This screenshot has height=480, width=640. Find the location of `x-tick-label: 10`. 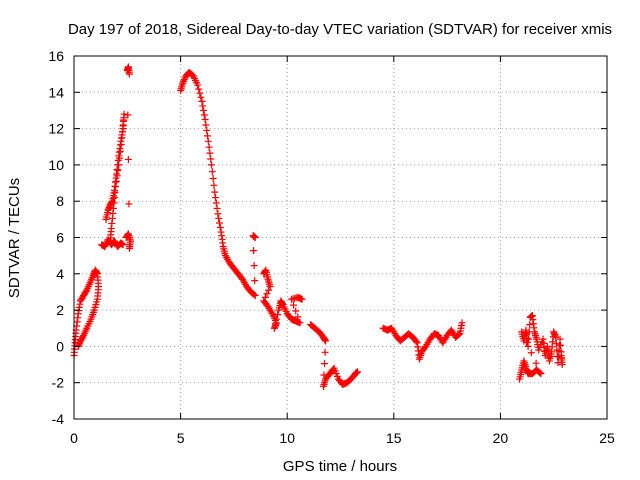

x-tick-label: 10 is located at coordinates (287, 438).